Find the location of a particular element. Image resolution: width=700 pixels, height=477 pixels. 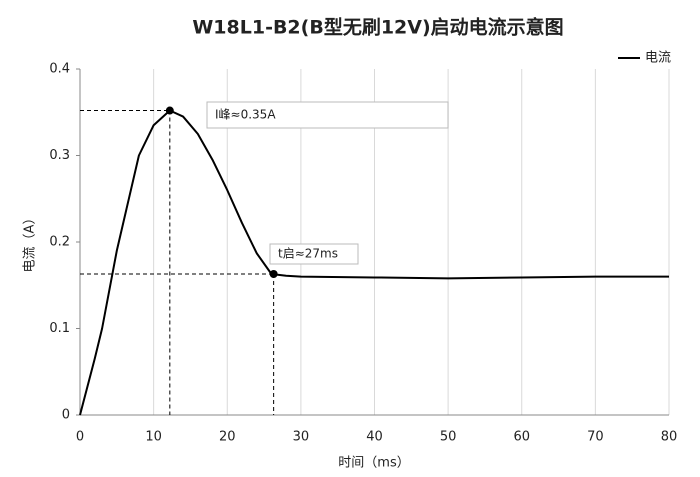

x-tick-label: 50 is located at coordinates (448, 437).